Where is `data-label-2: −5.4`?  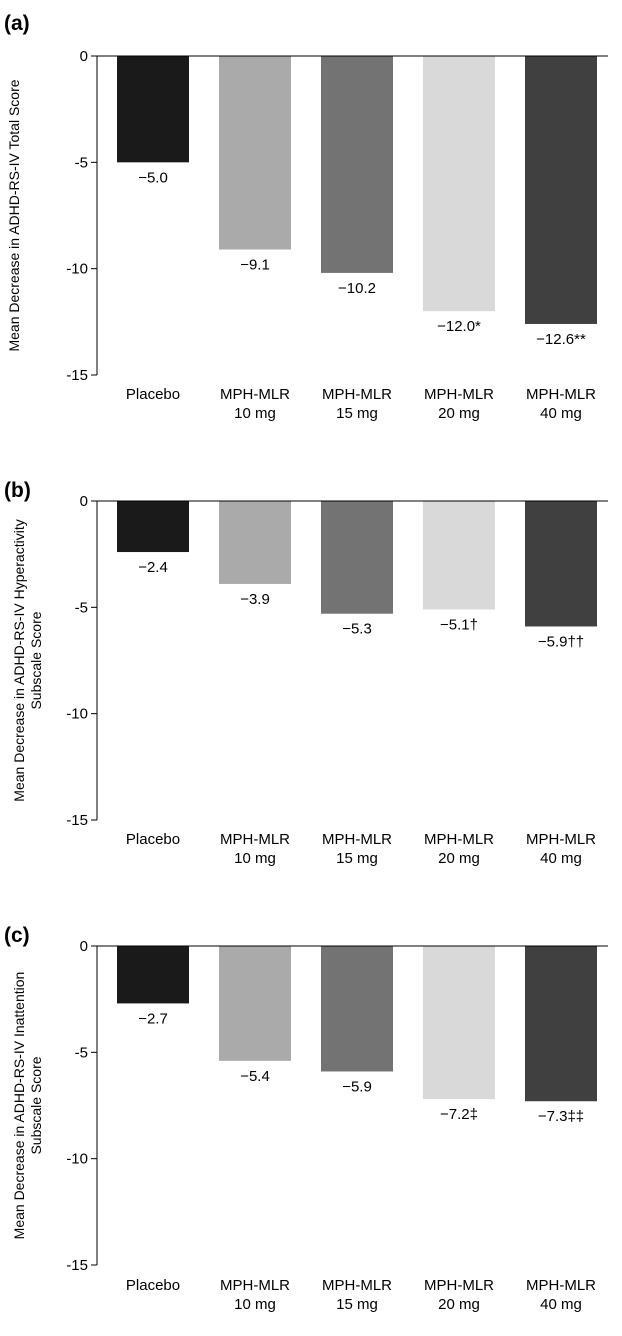
data-label-2: −5.4 is located at coordinates (255, 1076).